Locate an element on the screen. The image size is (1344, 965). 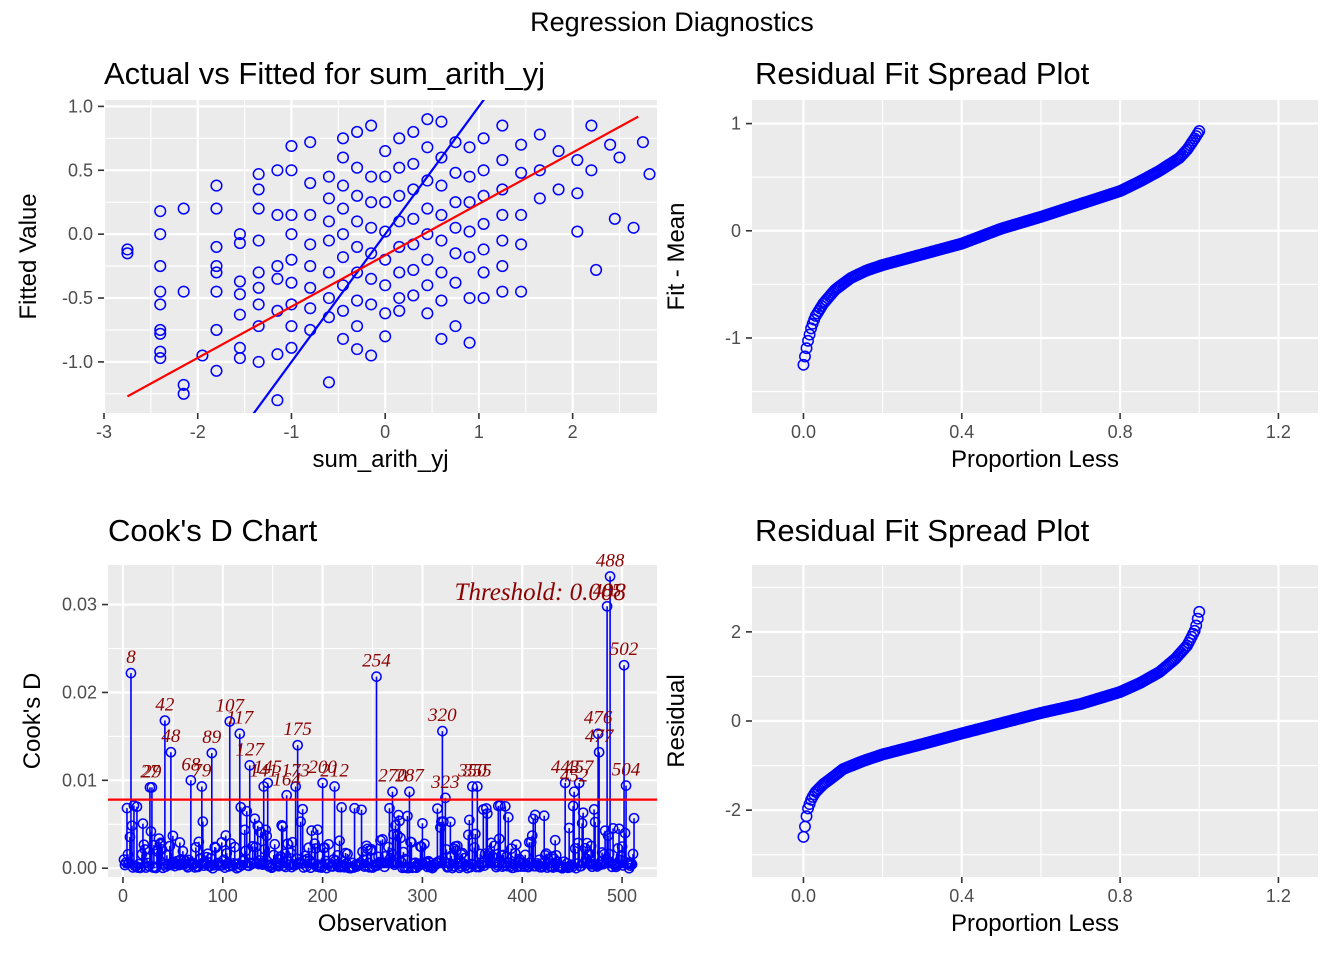
obs-label: 504 is located at coordinates (626, 770).